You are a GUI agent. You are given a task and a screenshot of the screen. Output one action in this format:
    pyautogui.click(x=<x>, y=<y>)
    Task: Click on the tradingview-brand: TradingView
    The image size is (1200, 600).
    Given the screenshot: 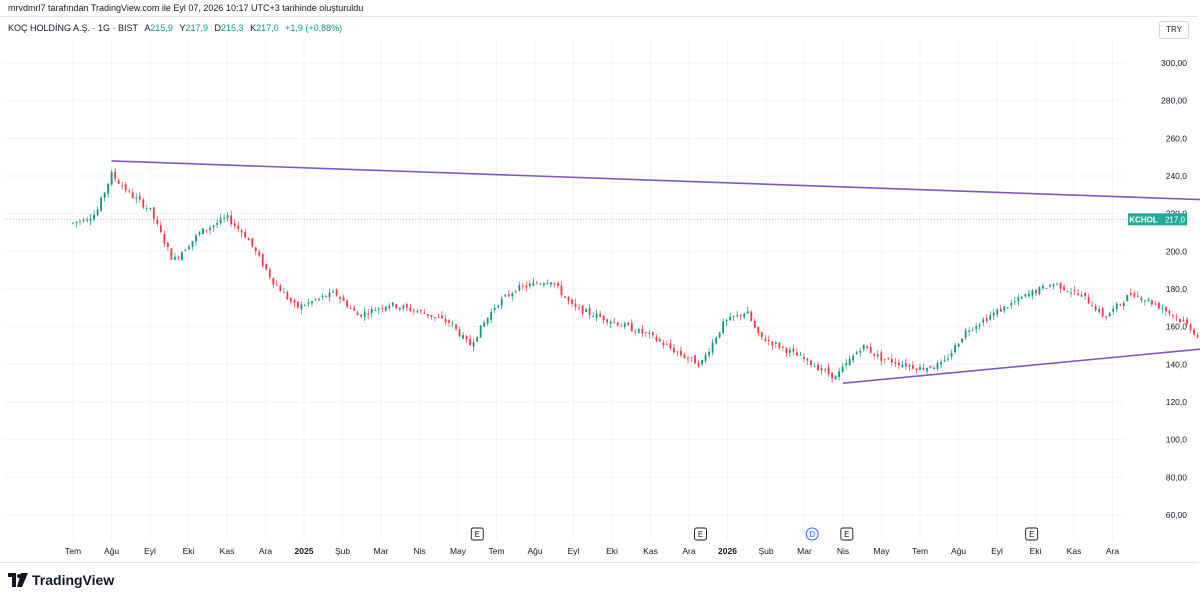 What is the action you would take?
    pyautogui.click(x=61, y=580)
    